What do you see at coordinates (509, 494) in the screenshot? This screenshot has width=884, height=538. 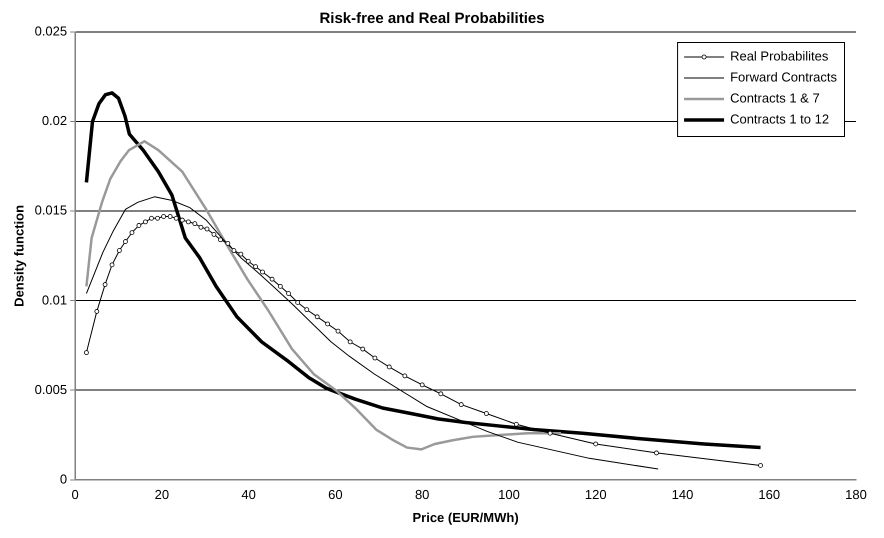 I see `x-tick-label: 100` at bounding box center [509, 494].